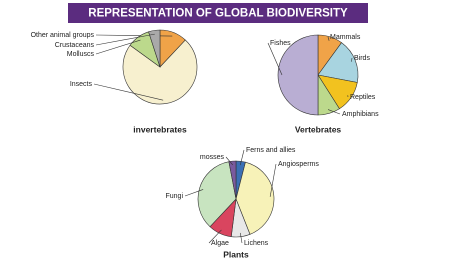  Describe the element at coordinates (362, 58) in the screenshot. I see `slice-label: Birds` at that location.